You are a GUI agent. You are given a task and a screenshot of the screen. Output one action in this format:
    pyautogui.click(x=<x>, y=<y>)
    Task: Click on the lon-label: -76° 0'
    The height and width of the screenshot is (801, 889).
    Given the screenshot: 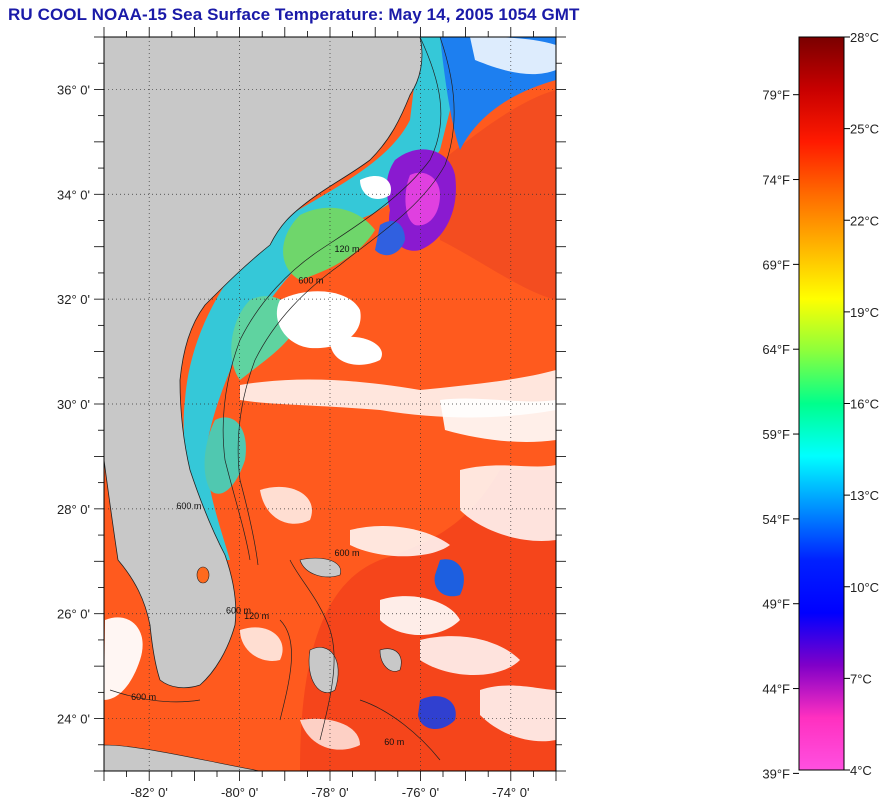 What is the action you would take?
    pyautogui.click(x=420, y=792)
    